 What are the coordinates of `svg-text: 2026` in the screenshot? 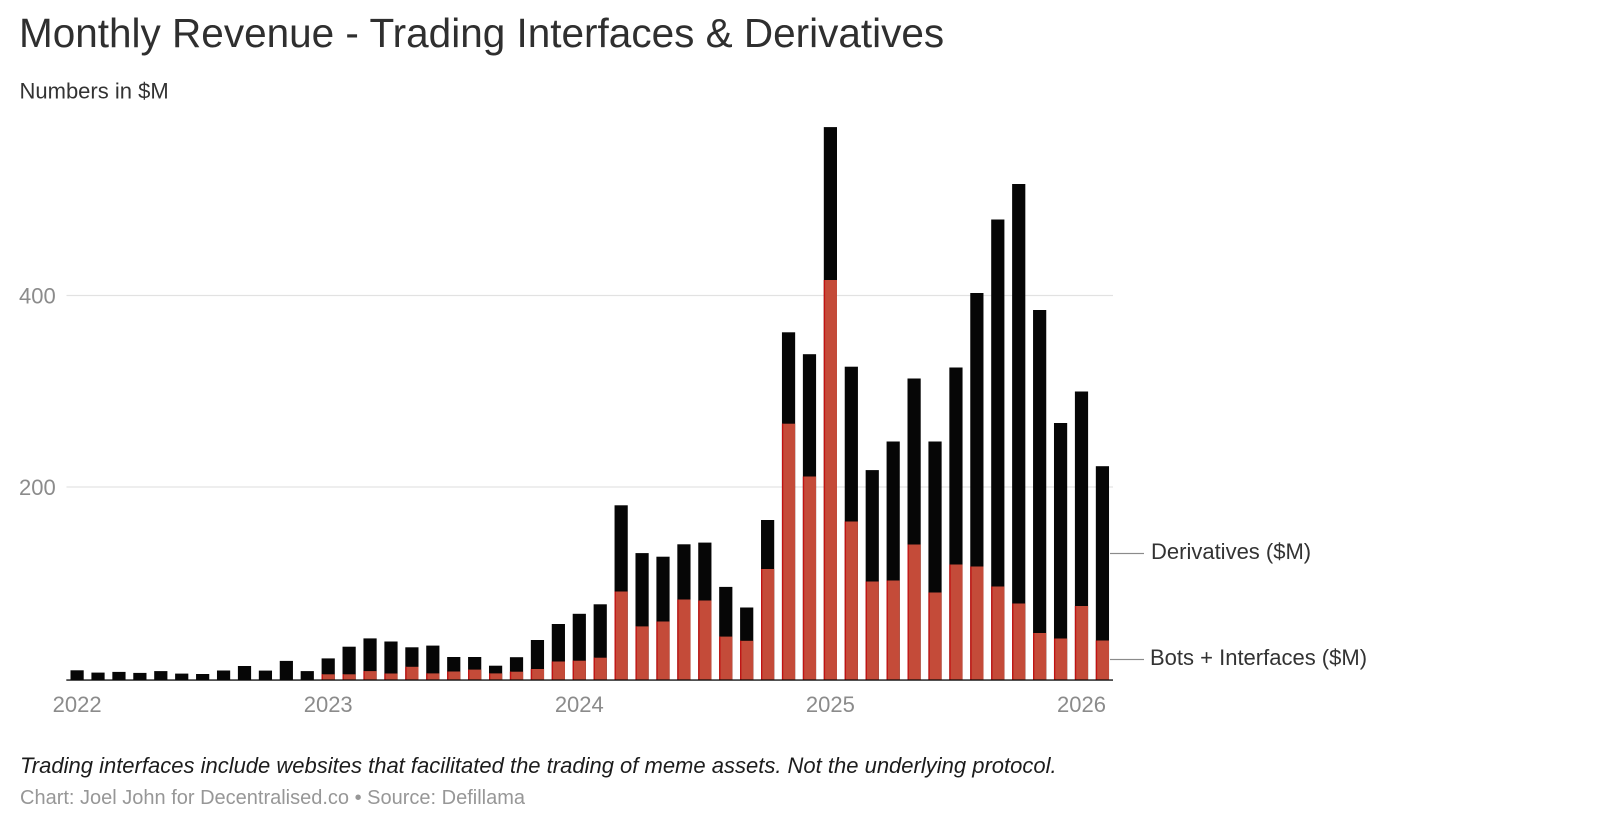 It's located at (1081, 704).